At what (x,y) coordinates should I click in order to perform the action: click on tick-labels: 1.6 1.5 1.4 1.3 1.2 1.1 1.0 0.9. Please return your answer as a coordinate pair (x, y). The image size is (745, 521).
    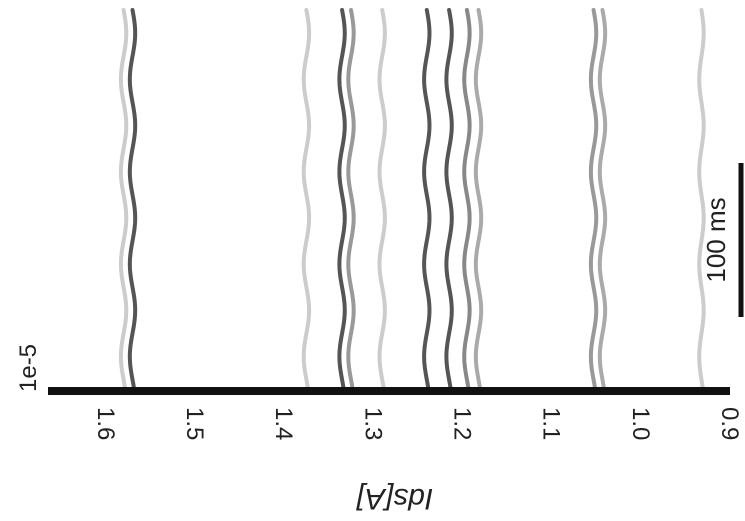
    Looking at the image, I should click on (417, 423).